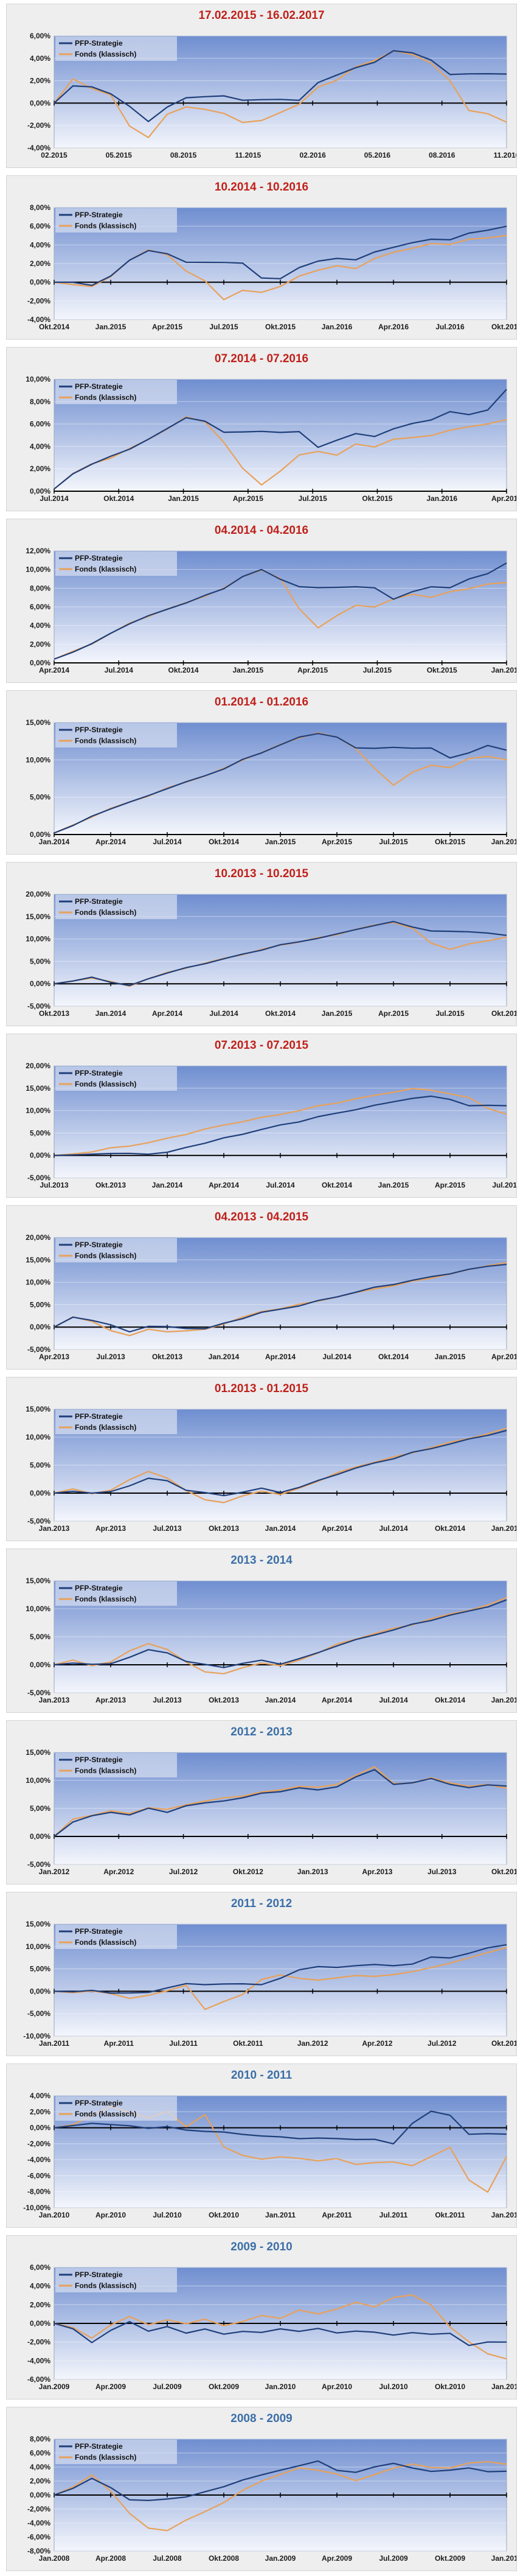 The image size is (523, 2576). I want to click on x-tick-label: Jul.2012, so click(184, 1871).